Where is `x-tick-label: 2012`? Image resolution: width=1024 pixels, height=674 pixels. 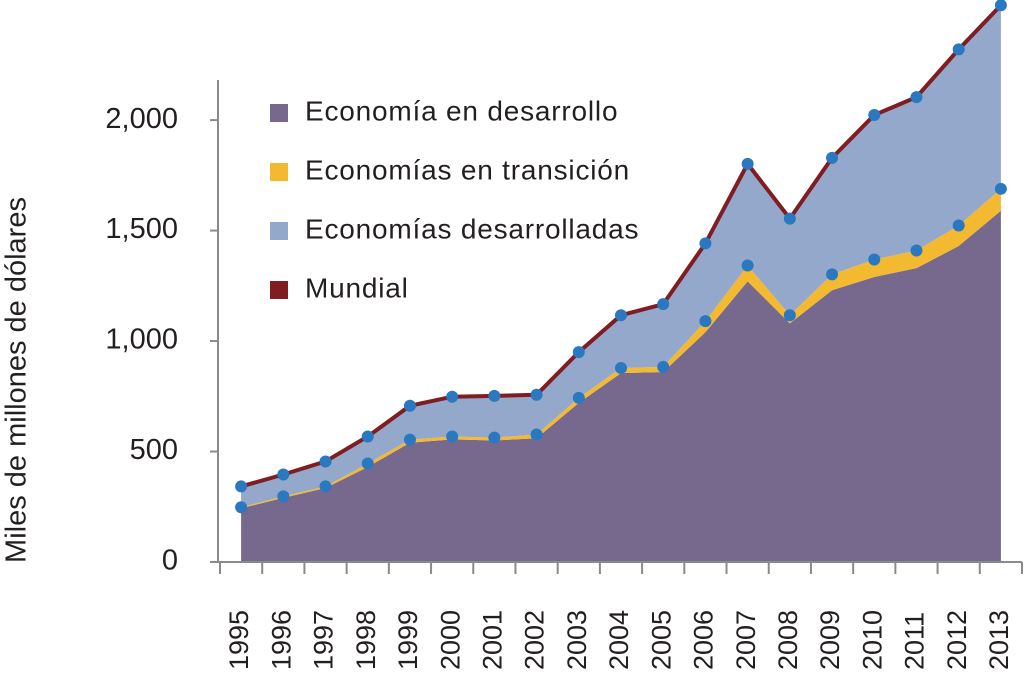 x-tick-label: 2012 is located at coordinates (957, 640).